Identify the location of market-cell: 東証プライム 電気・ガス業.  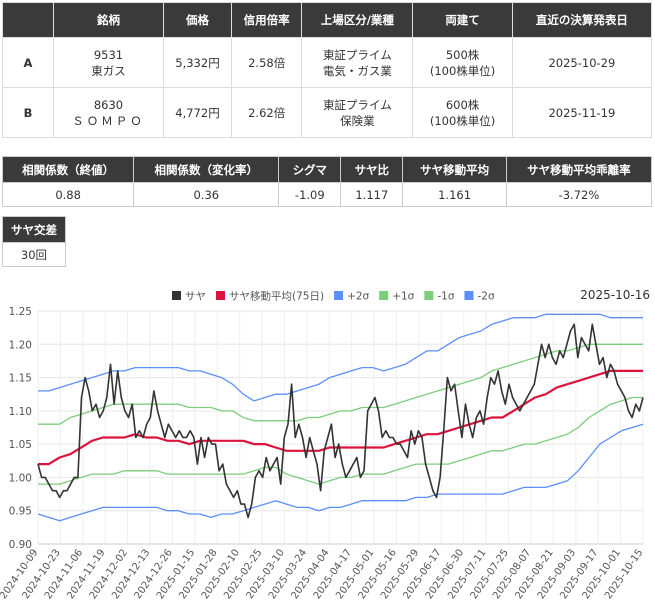
(357, 62).